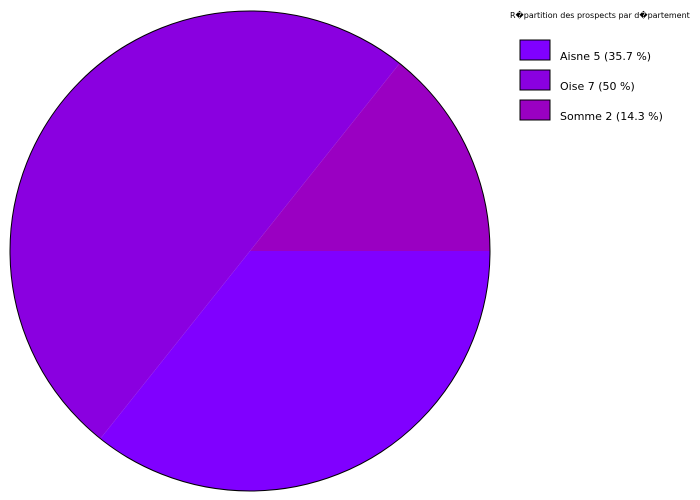 The image size is (700, 500). Describe the element at coordinates (535, 110) in the screenshot. I see `legend-swatch-somme` at that location.